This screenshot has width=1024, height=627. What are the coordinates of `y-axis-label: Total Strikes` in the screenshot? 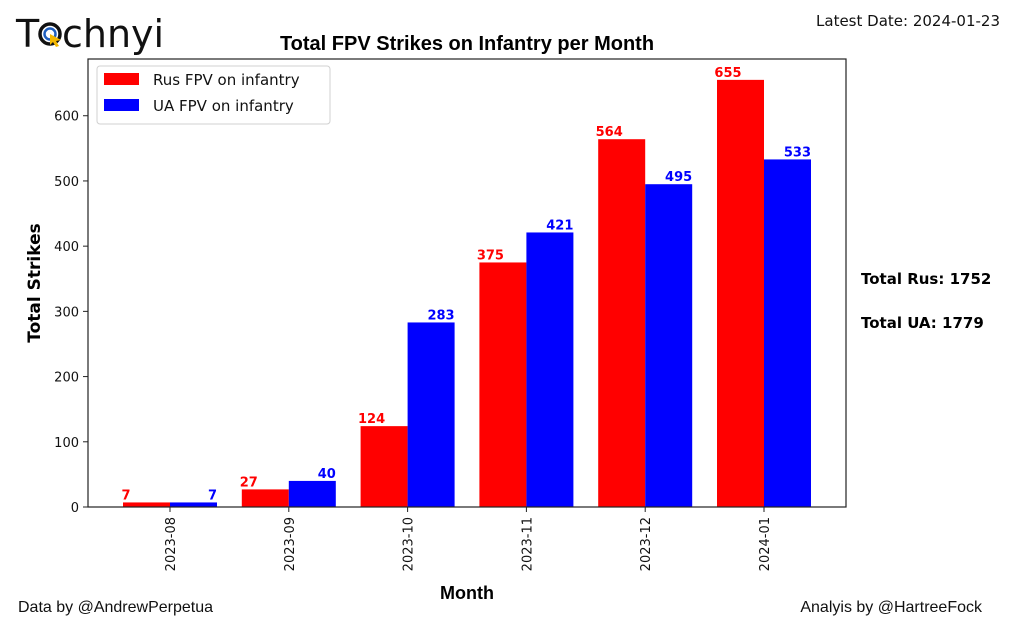 It's located at (35, 282).